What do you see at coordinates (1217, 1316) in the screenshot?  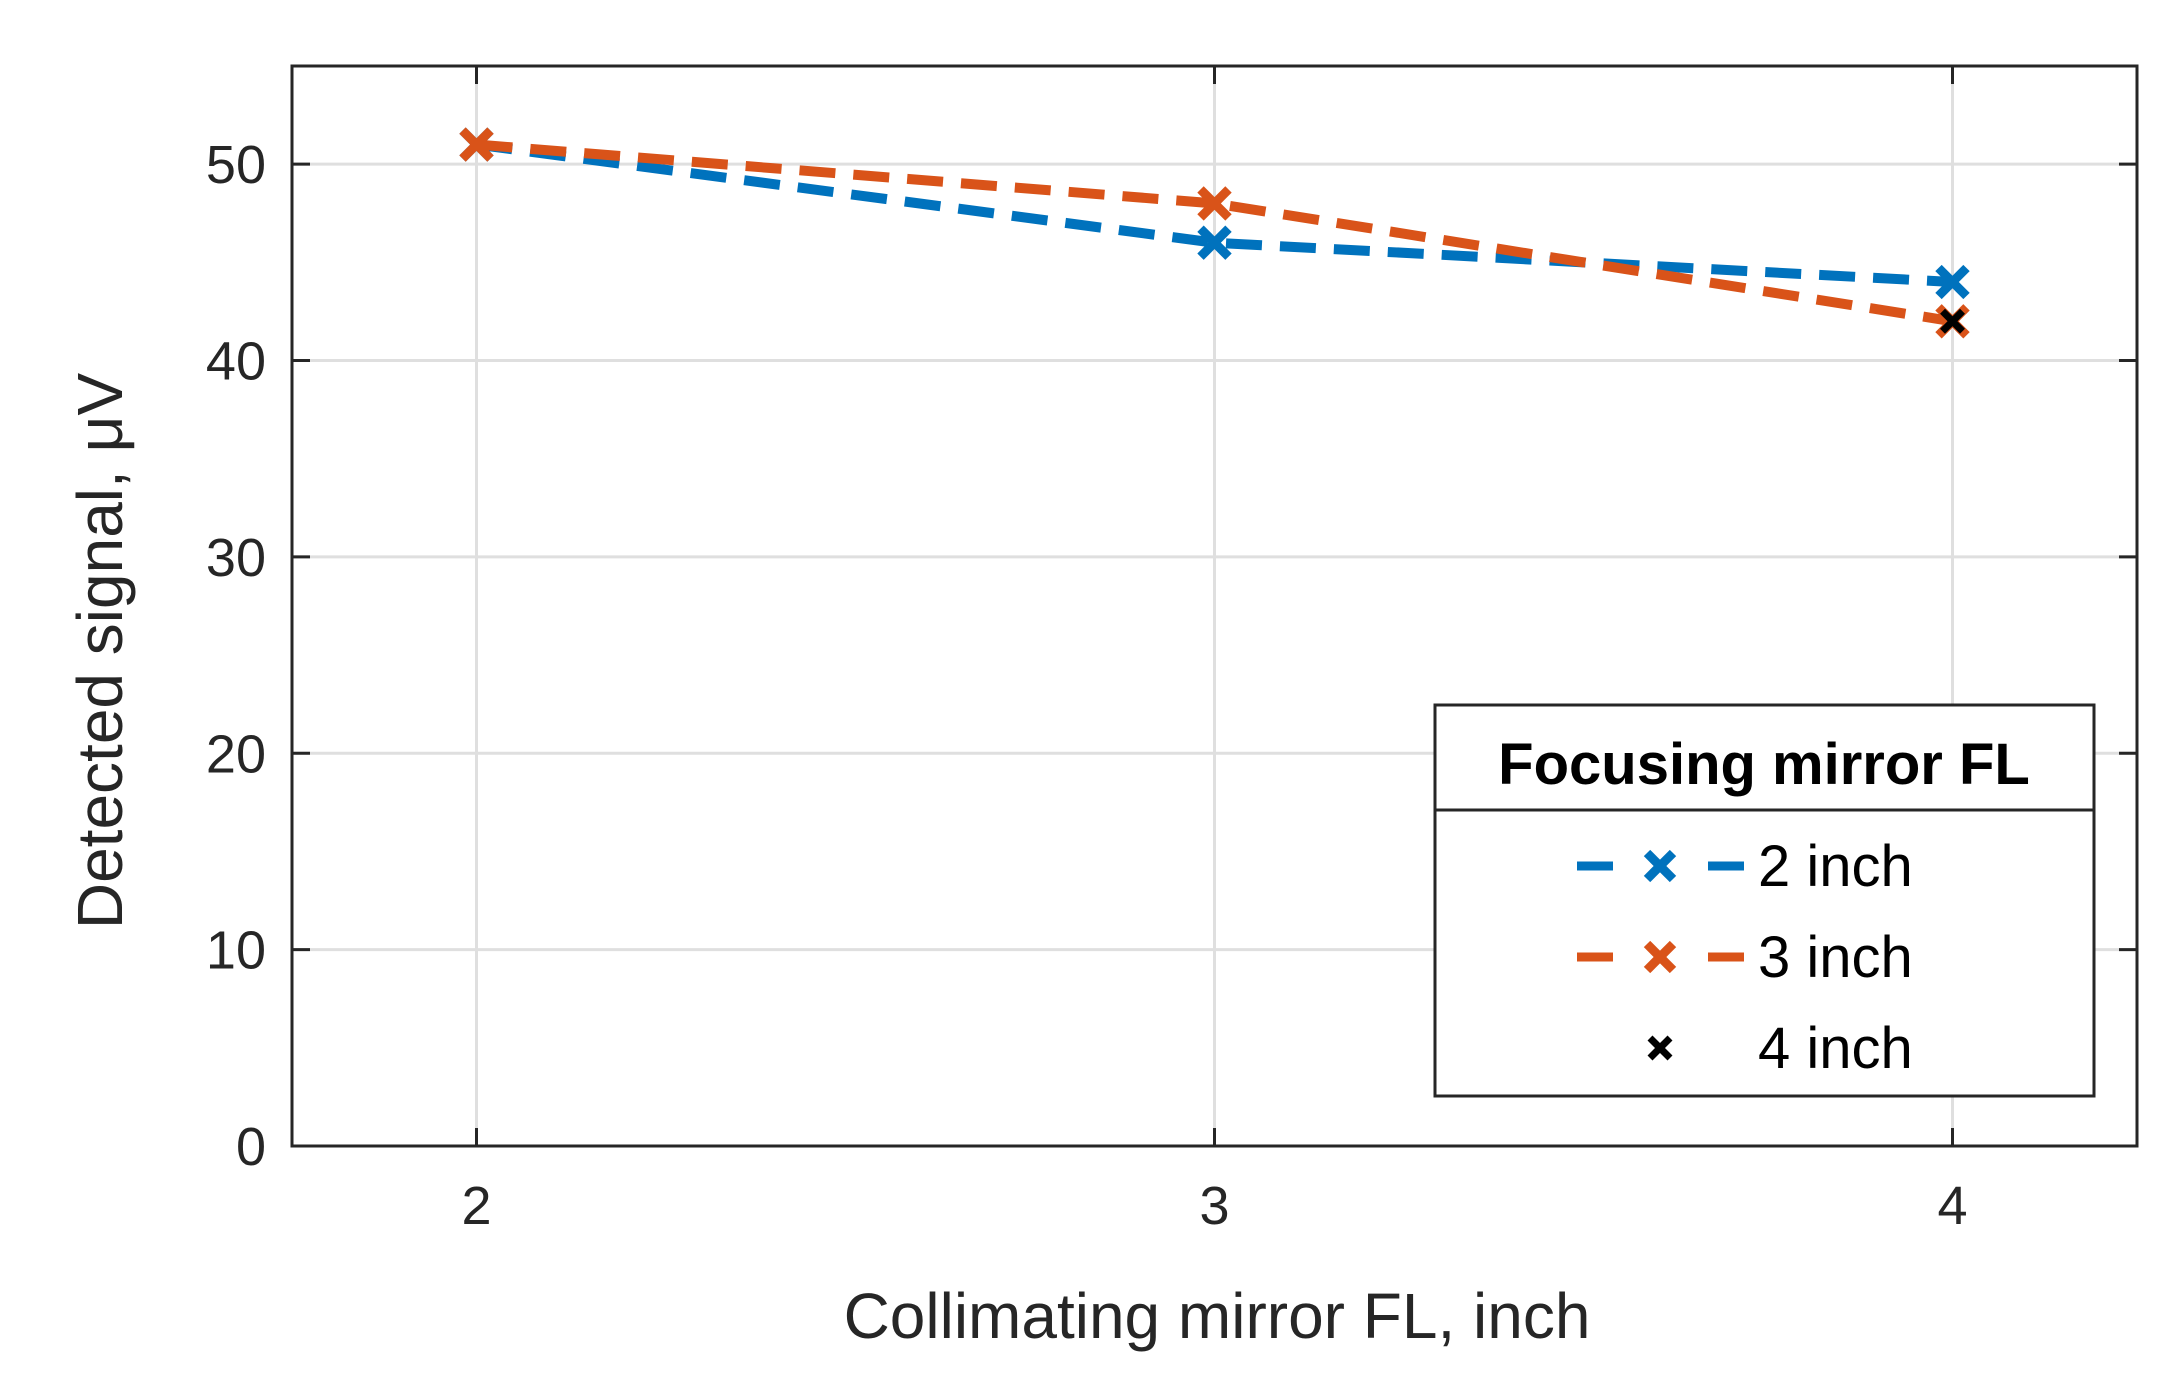 I see `x-axis-title: Collimating mirror FL, inch` at bounding box center [1217, 1316].